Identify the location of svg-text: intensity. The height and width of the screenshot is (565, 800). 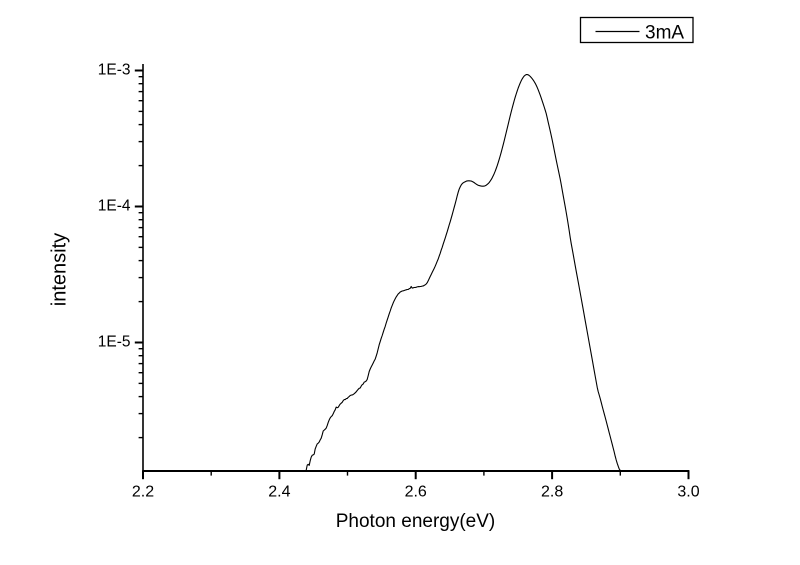
(60, 269).